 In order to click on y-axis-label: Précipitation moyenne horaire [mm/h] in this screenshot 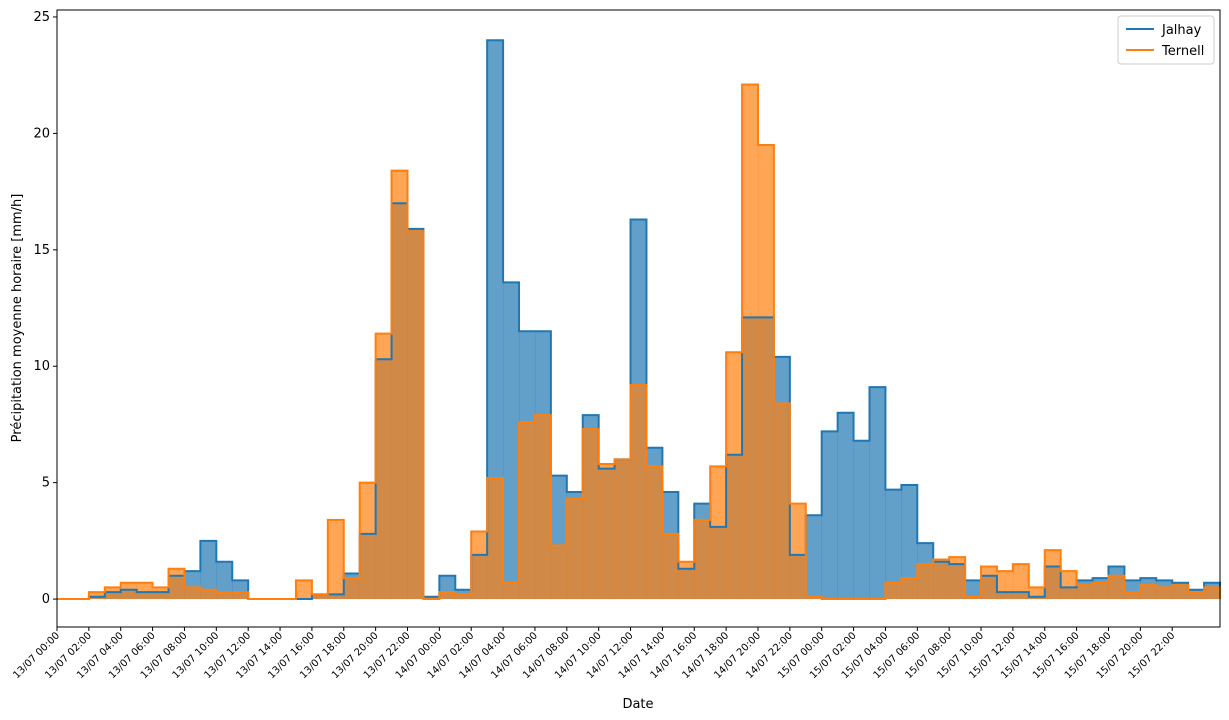, I will do `click(17, 318)`.